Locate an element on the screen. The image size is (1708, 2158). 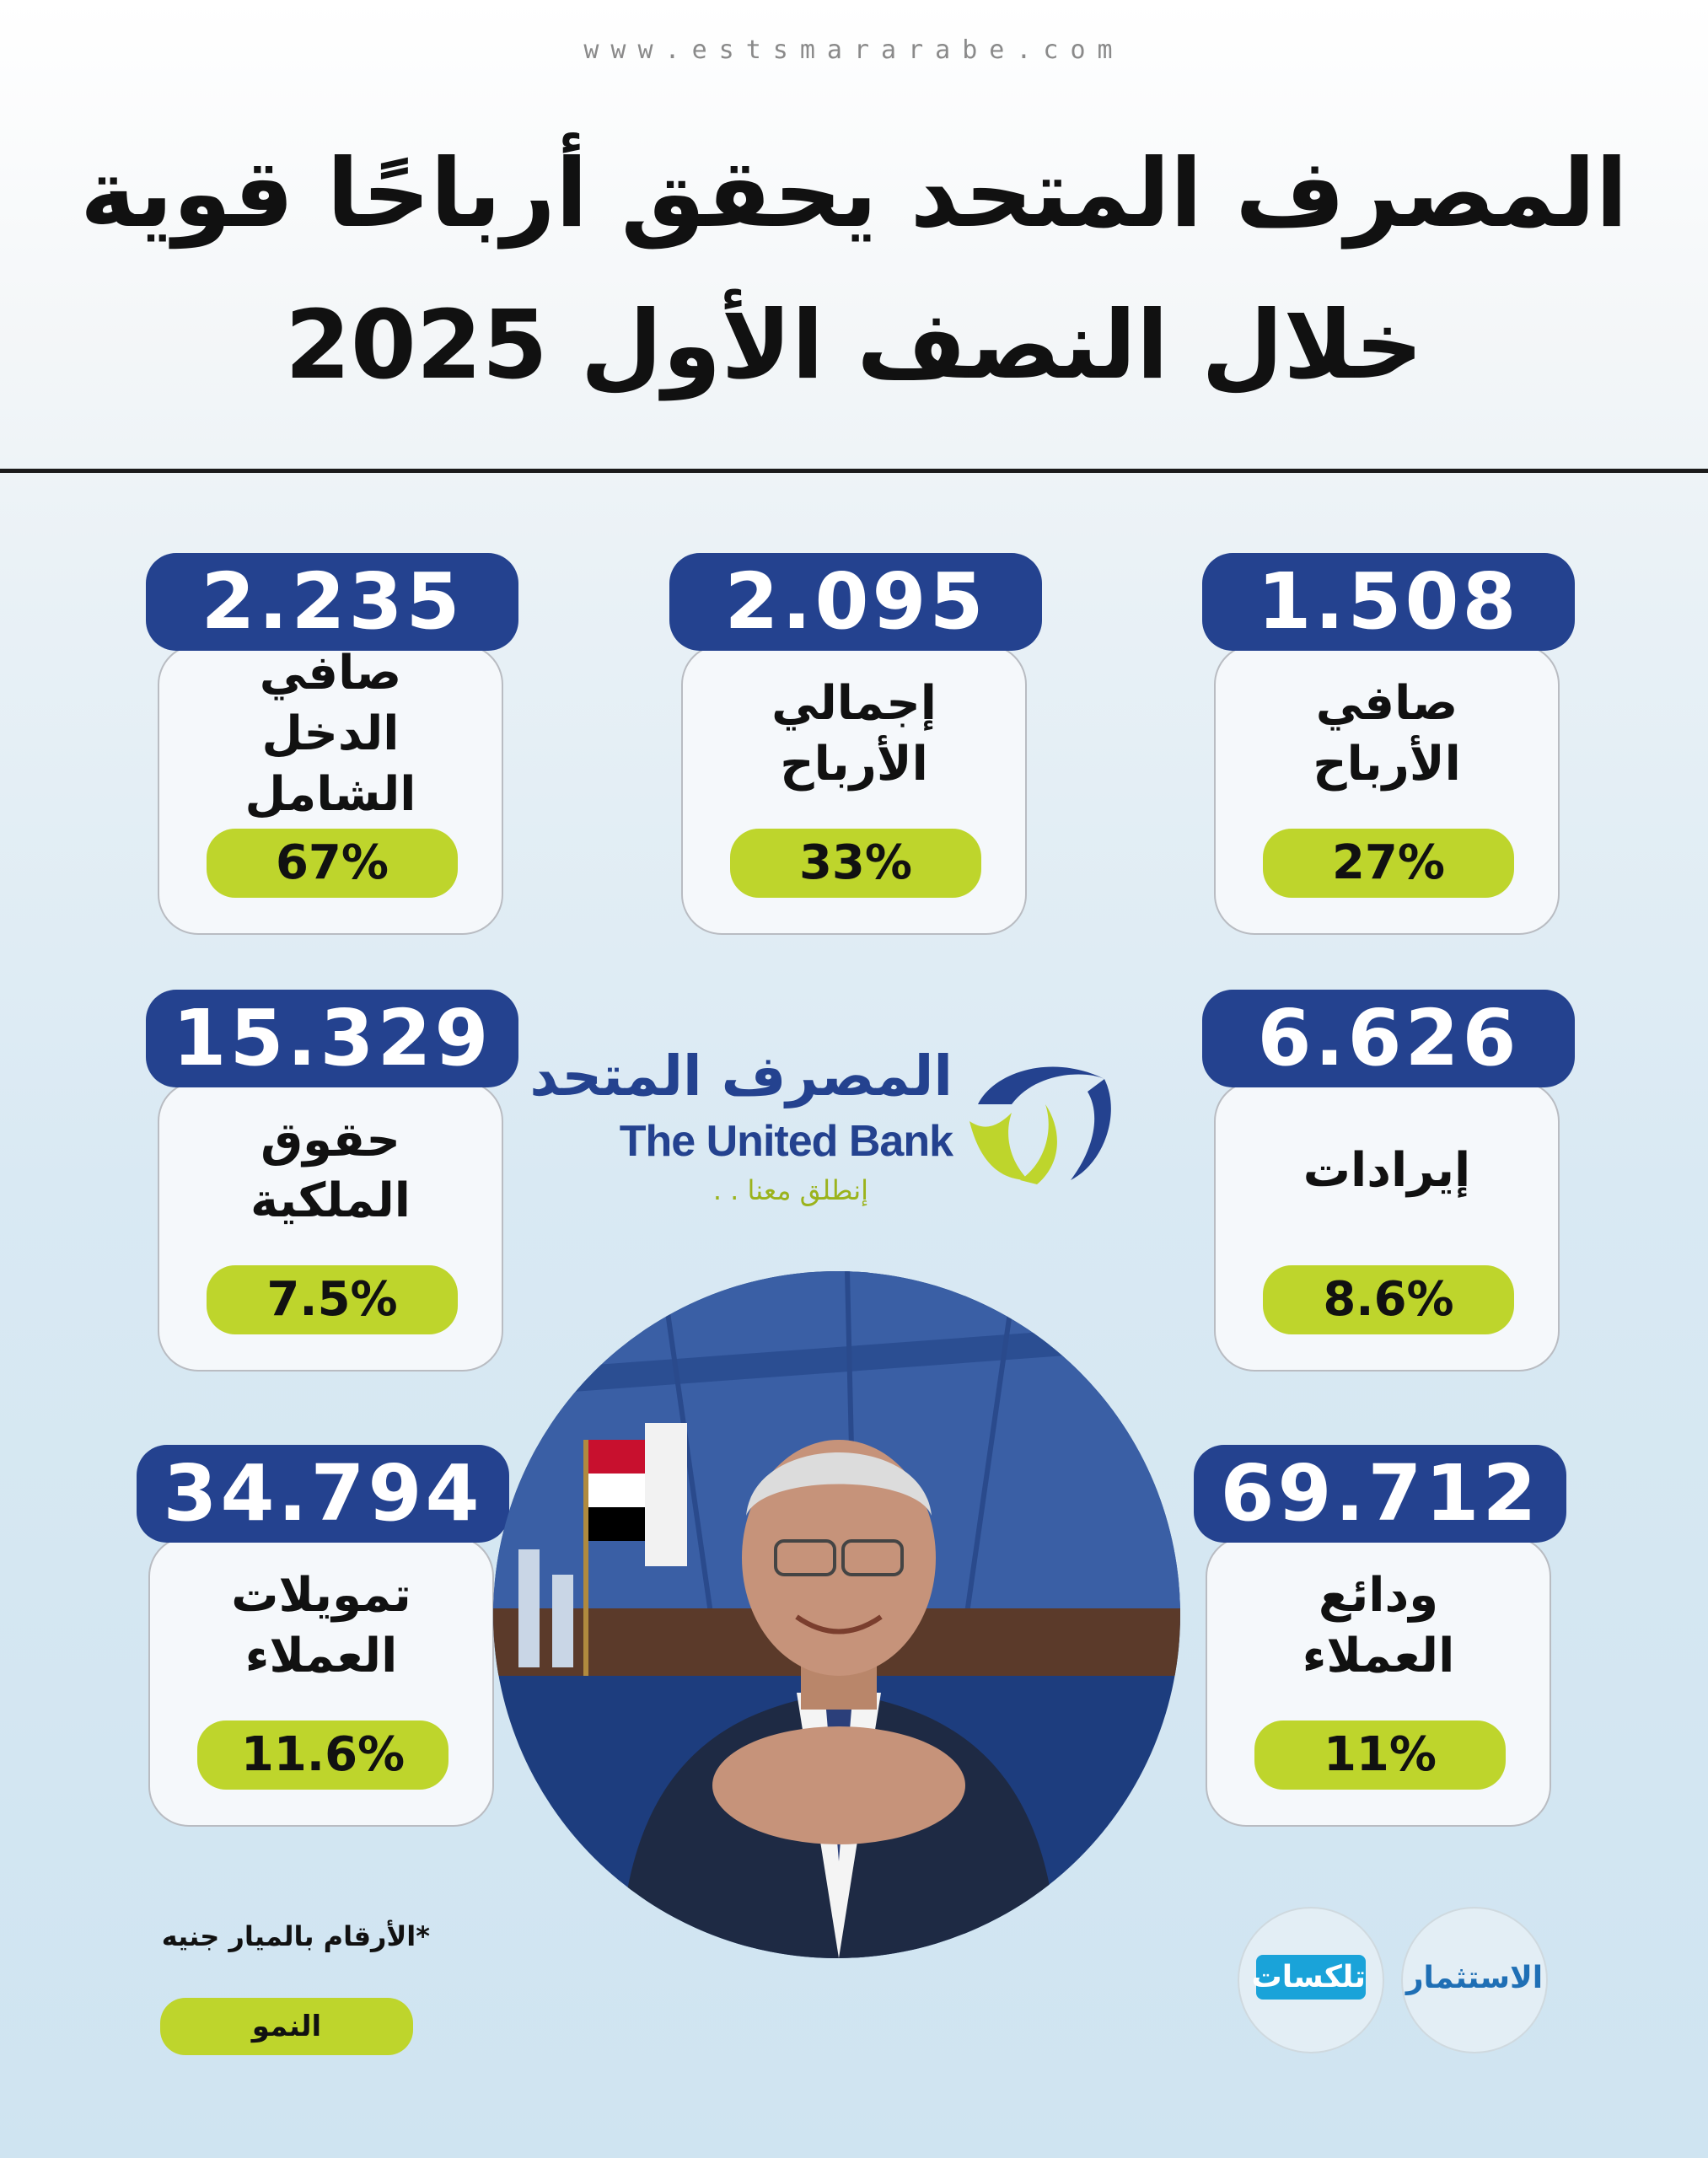
metric-value: 1.508 is located at coordinates (1388, 602).